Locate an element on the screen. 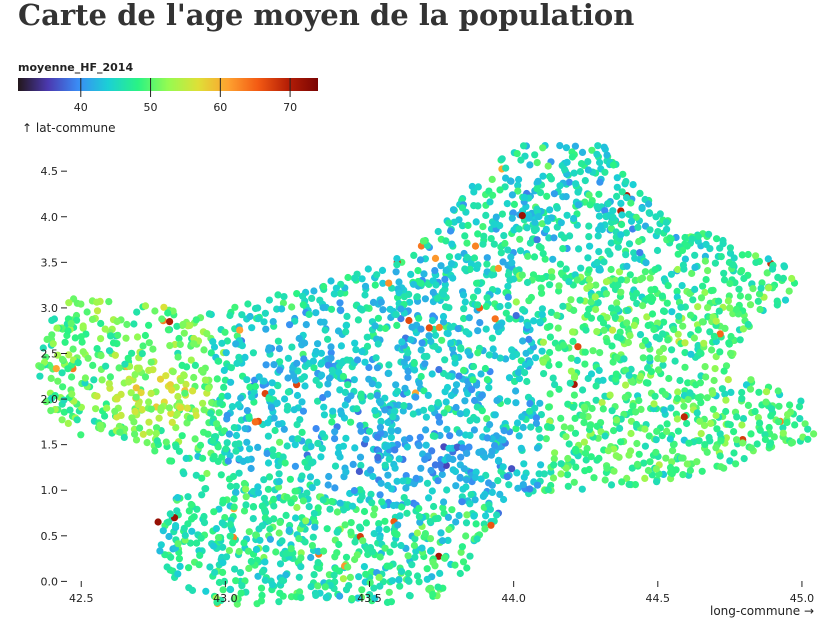 The width and height of the screenshot is (826, 619). y-tick-label: 3.0 is located at coordinates (50, 308).